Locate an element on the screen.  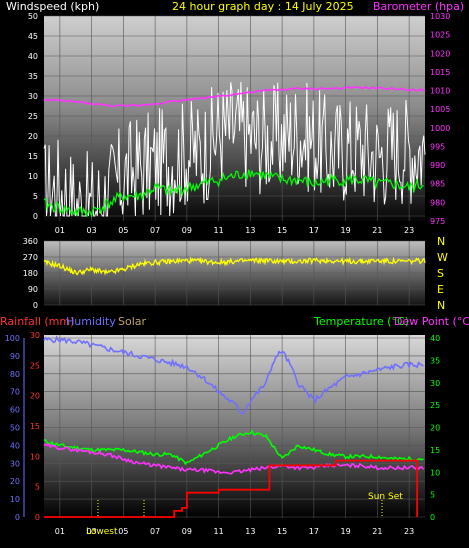
climate-x-tick-label: 15 is located at coordinates (282, 531).